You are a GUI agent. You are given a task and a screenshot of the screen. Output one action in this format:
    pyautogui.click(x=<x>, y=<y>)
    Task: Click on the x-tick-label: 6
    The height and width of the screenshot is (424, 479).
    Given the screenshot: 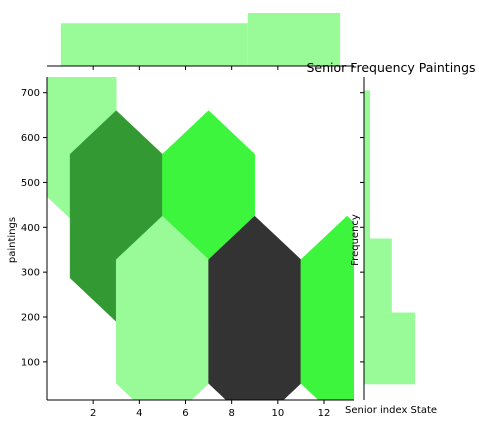 What is the action you would take?
    pyautogui.click(x=185, y=413)
    